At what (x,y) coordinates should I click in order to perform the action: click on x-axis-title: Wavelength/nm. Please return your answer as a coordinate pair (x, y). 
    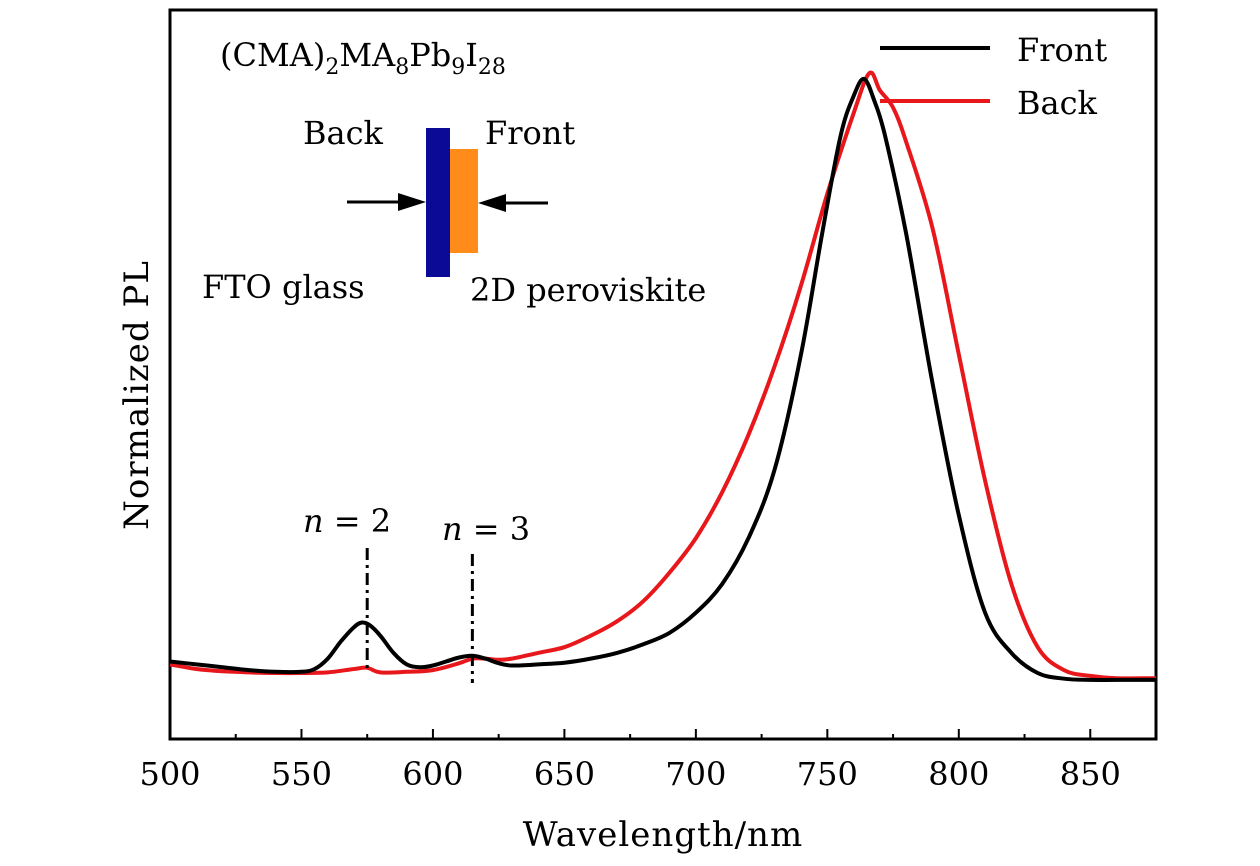
    Looking at the image, I should click on (663, 835).